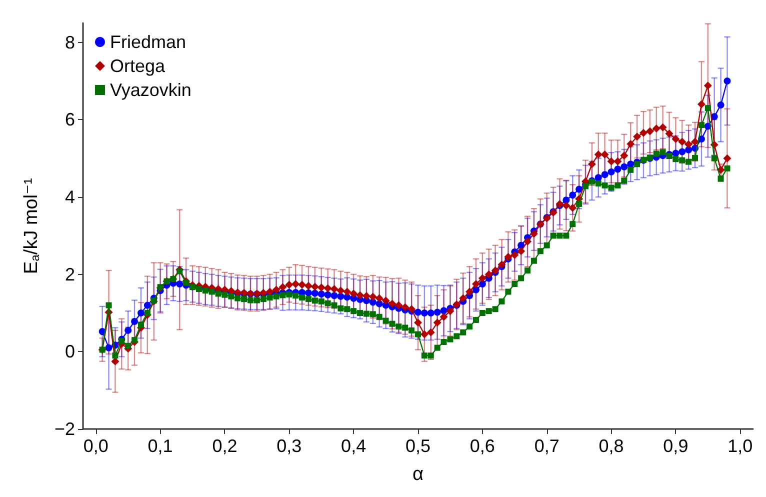 Image resolution: width=766 pixels, height=497 pixels. What do you see at coordinates (151, 90) in the screenshot?
I see `legend-label: Vyazovkin` at bounding box center [151, 90].